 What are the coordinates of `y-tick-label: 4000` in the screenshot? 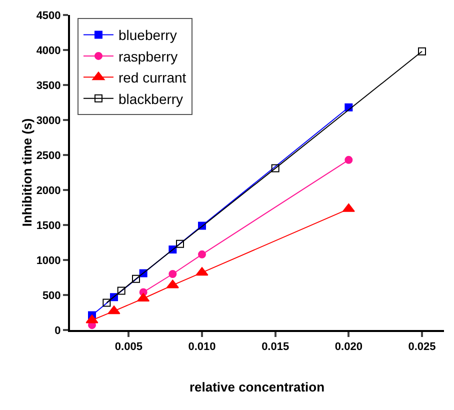 It's located at (48, 50).